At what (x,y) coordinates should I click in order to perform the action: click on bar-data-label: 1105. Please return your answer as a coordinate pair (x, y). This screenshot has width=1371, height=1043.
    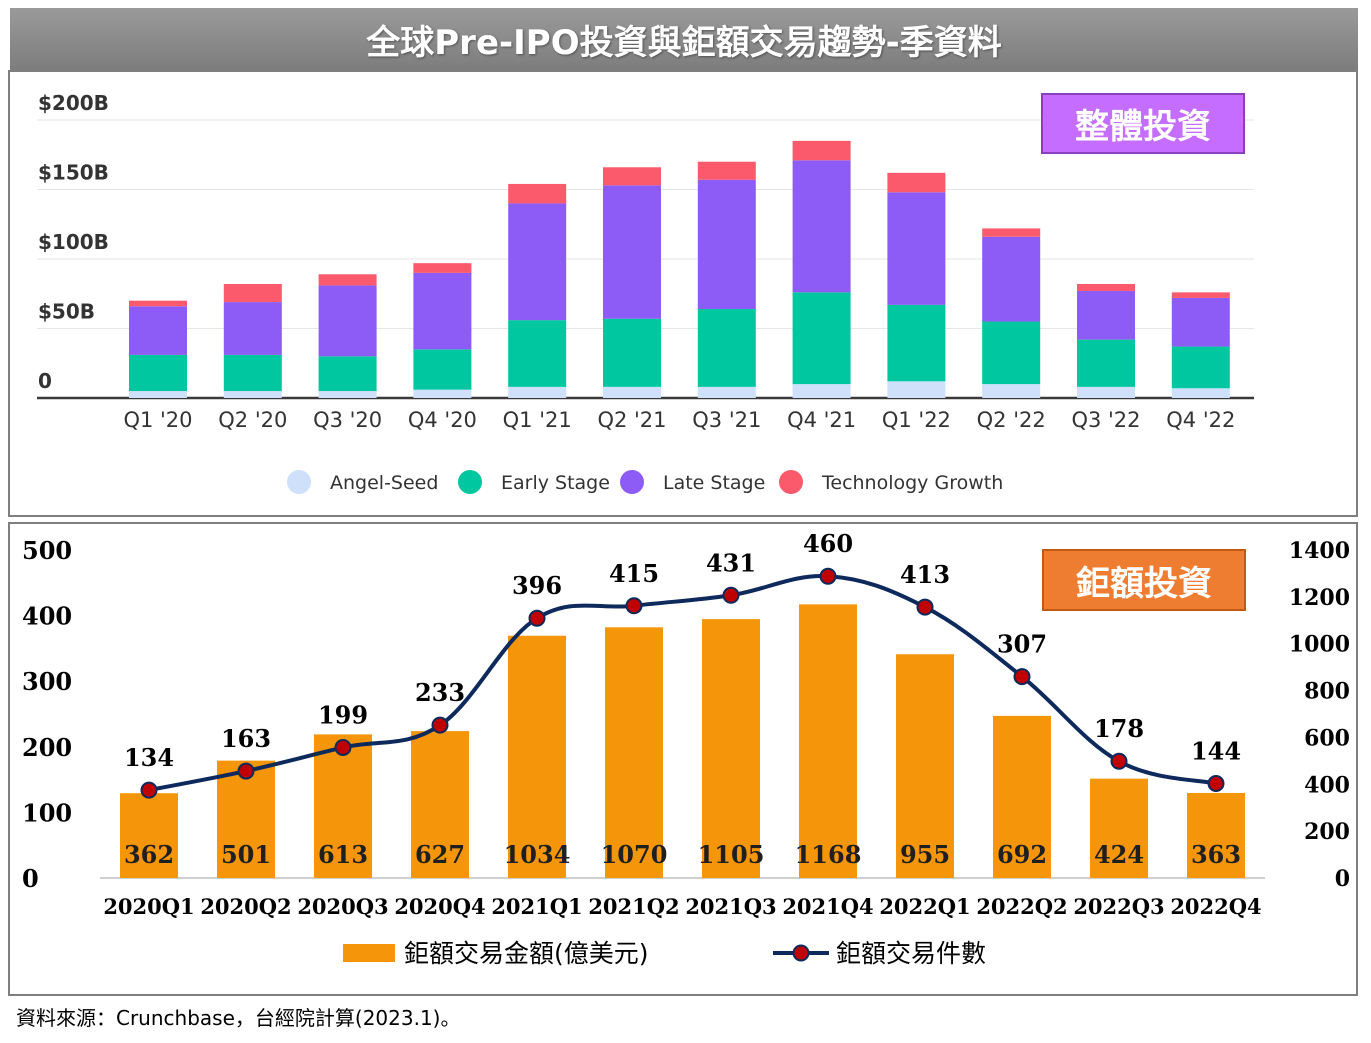
    Looking at the image, I should click on (731, 854).